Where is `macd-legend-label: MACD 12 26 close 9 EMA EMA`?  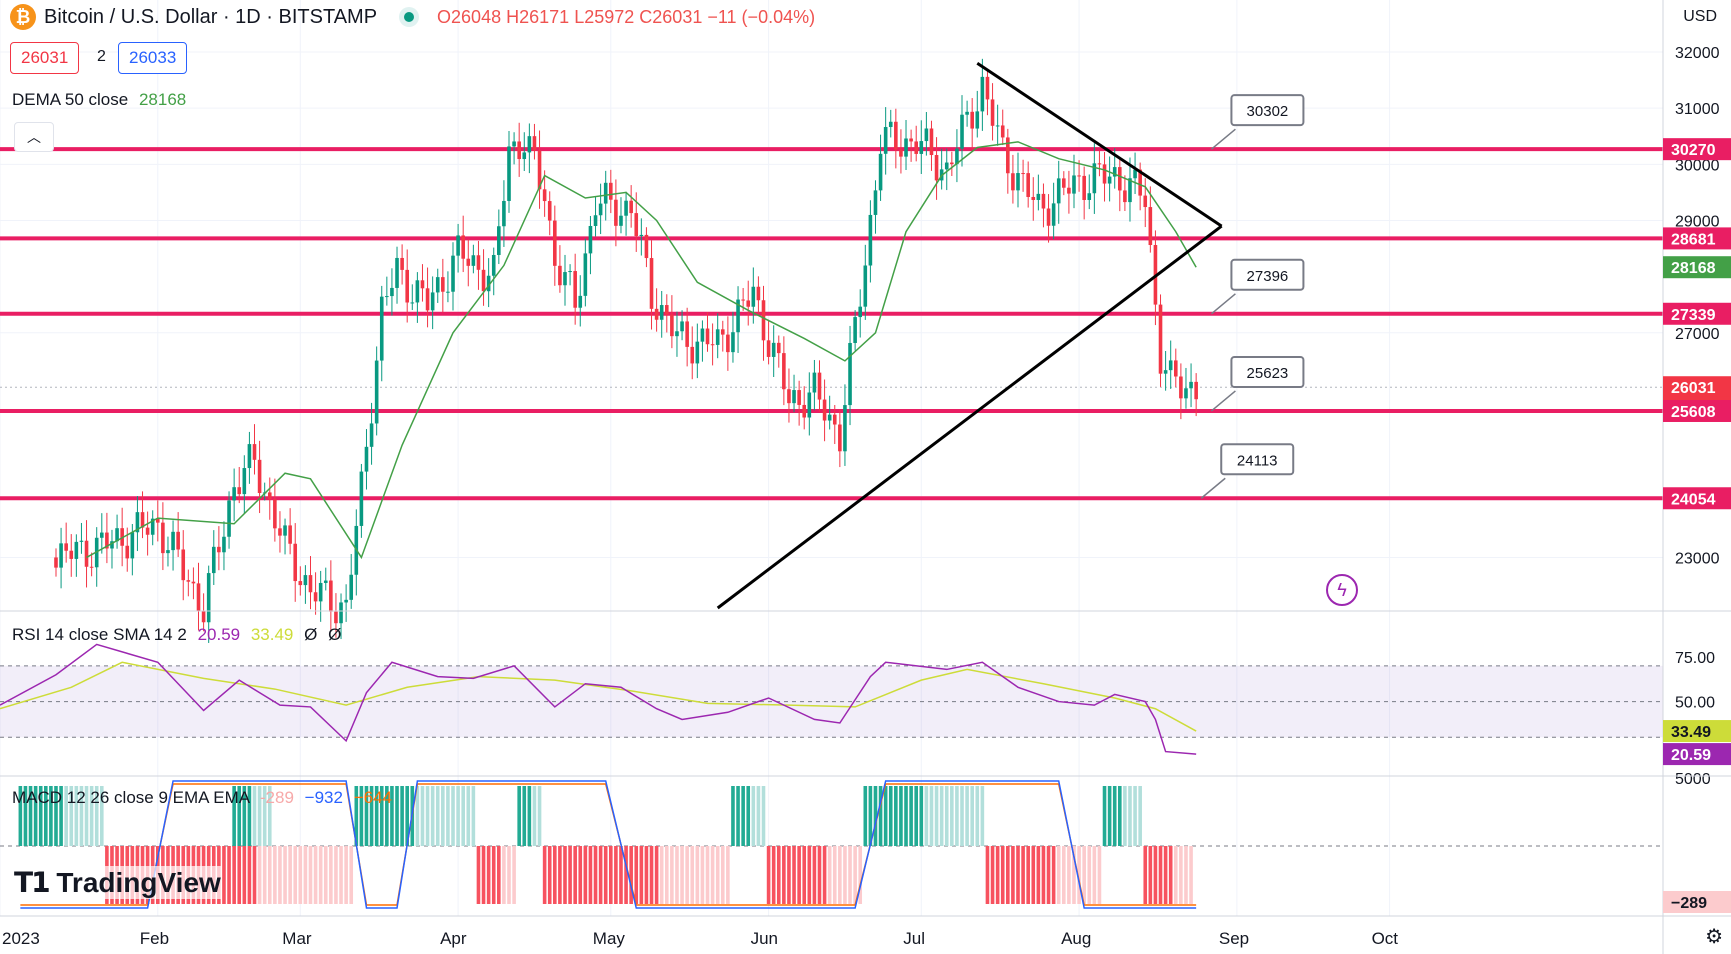 macd-legend-label: MACD 12 26 close 9 EMA EMA is located at coordinates (131, 797).